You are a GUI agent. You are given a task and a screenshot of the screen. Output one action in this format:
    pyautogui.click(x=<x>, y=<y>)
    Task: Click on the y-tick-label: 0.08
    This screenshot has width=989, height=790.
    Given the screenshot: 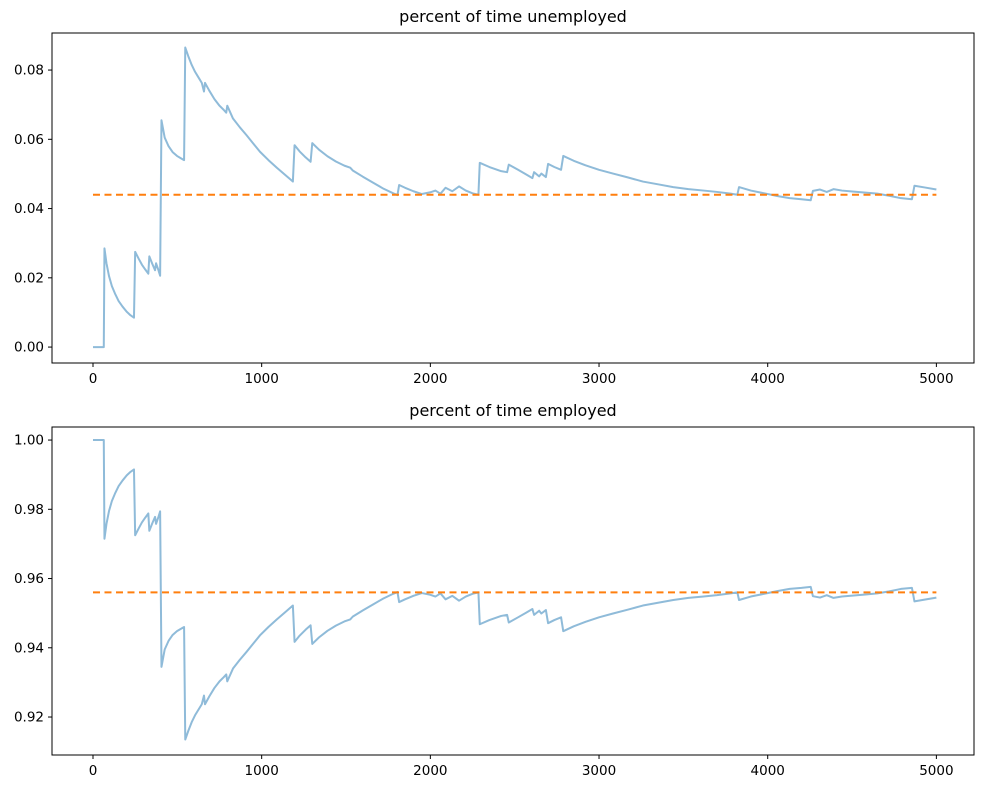 What is the action you would take?
    pyautogui.click(x=29, y=71)
    